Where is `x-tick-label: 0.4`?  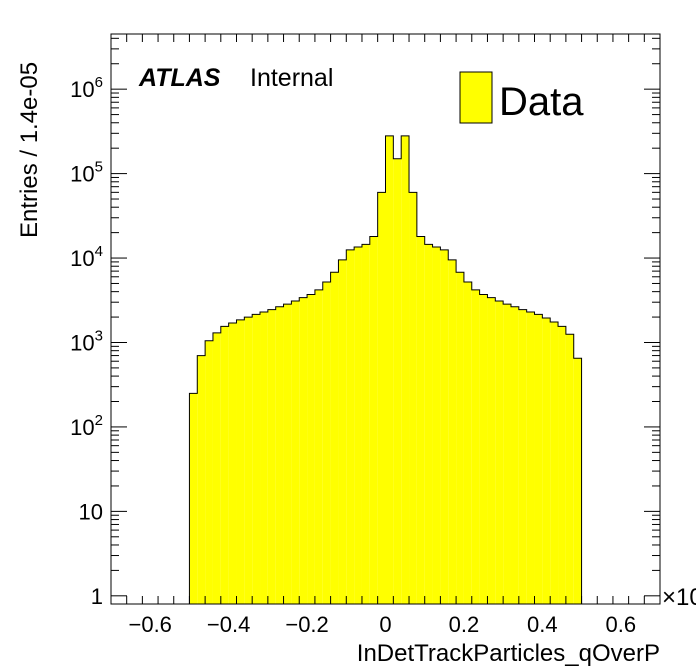 x-tick-label: 0.4 is located at coordinates (542, 624).